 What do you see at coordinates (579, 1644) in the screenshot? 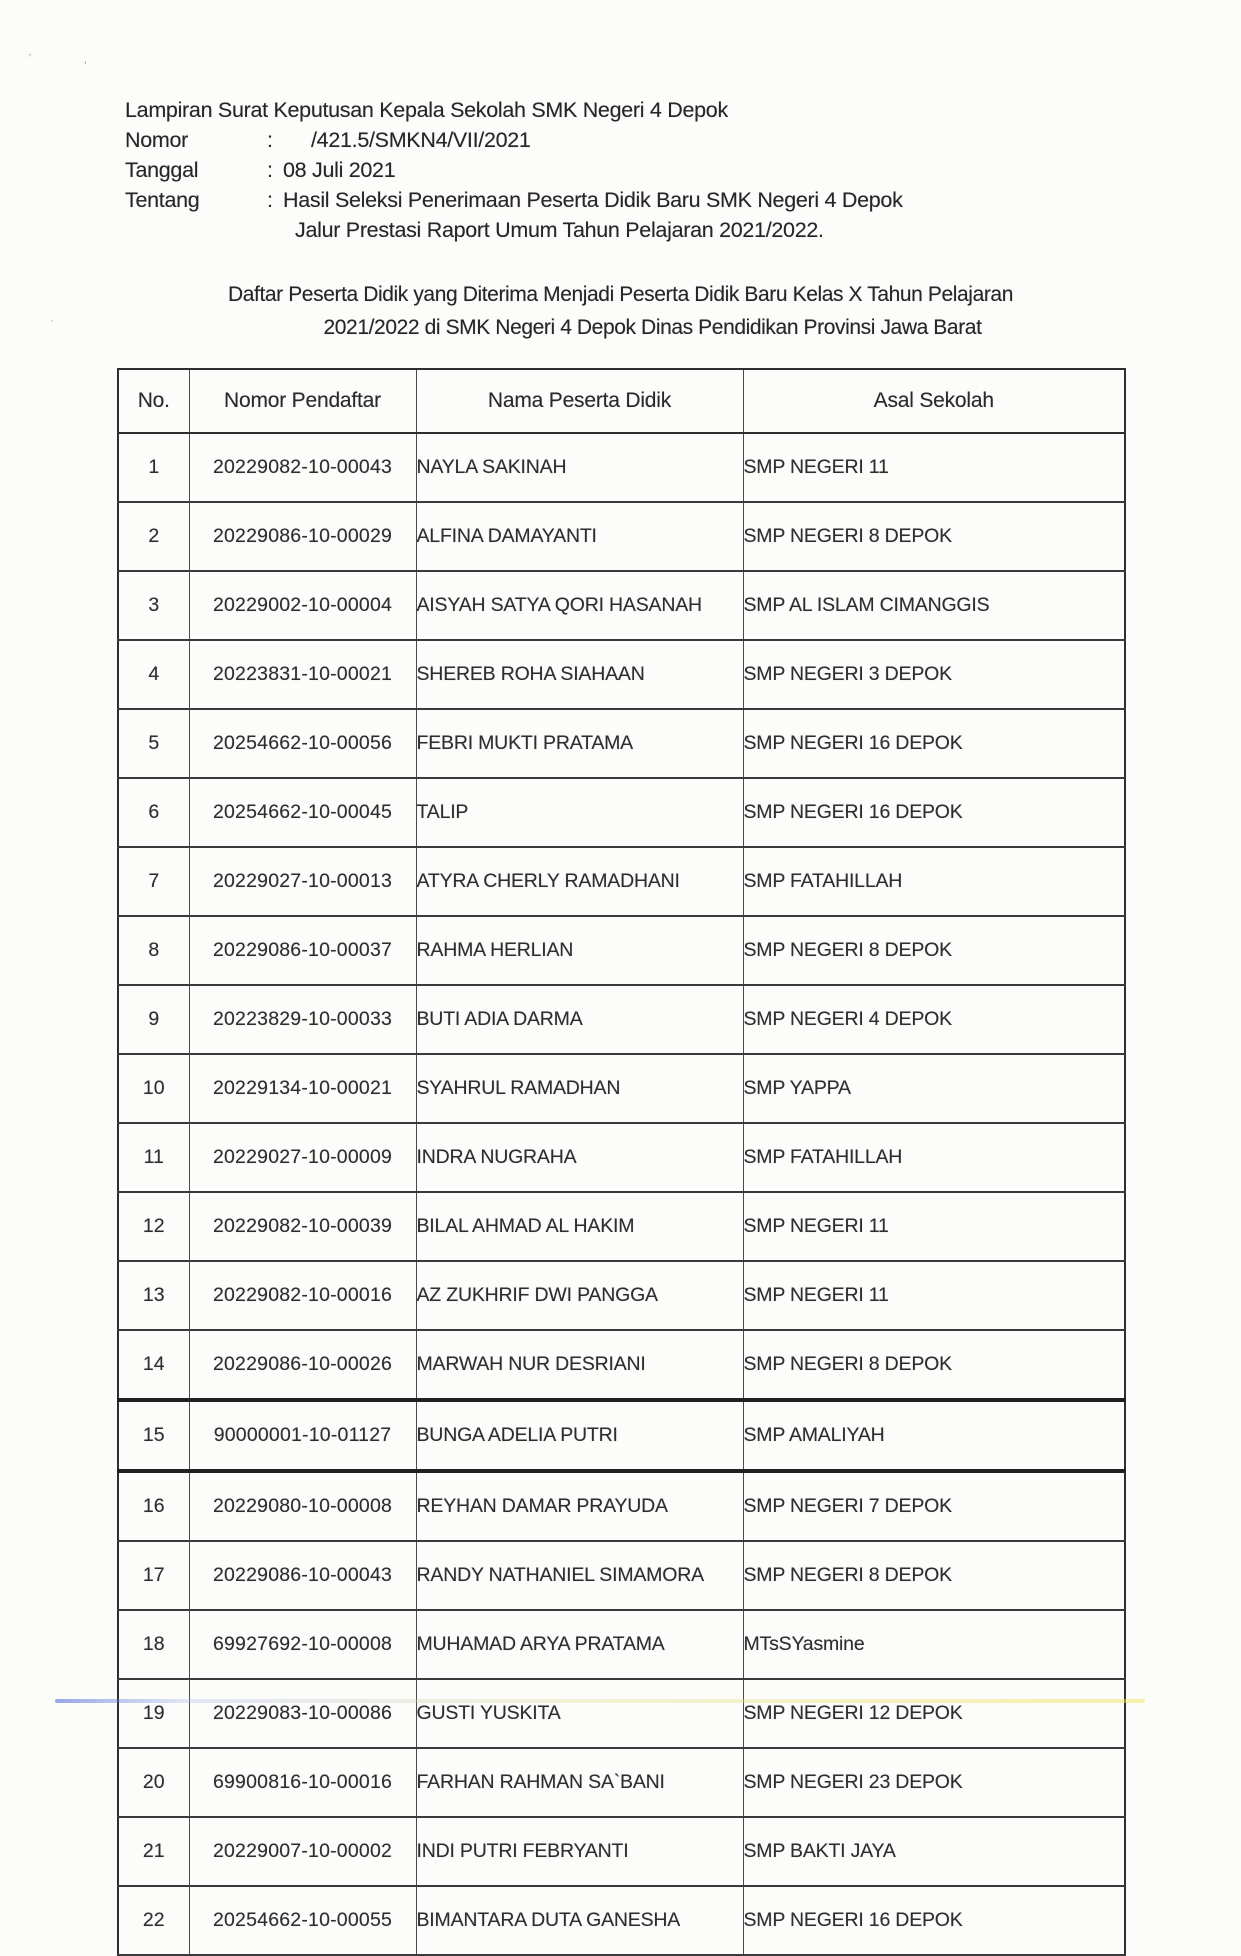
I see `cell-student-name: MUHAMAD ARYA PRATAMA` at bounding box center [579, 1644].